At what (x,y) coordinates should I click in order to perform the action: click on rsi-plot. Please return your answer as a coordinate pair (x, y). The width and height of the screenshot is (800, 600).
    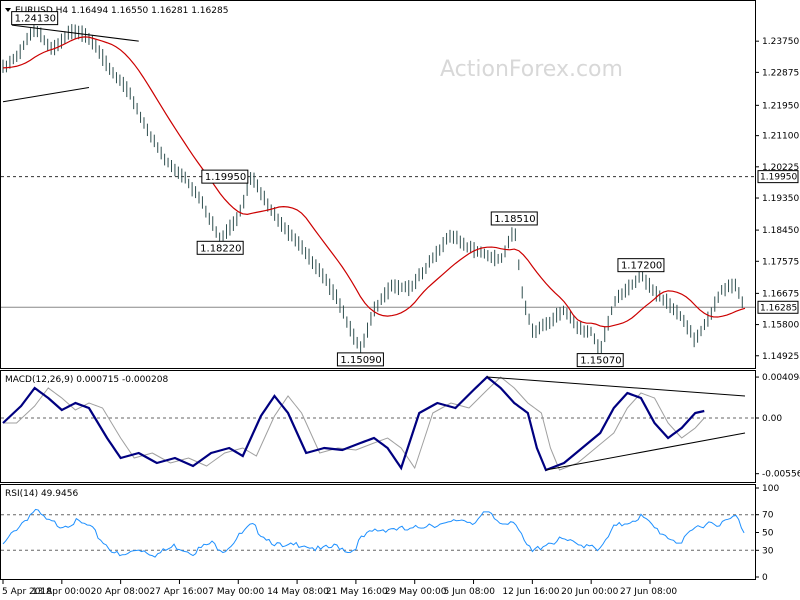
    Looking at the image, I should click on (378, 533).